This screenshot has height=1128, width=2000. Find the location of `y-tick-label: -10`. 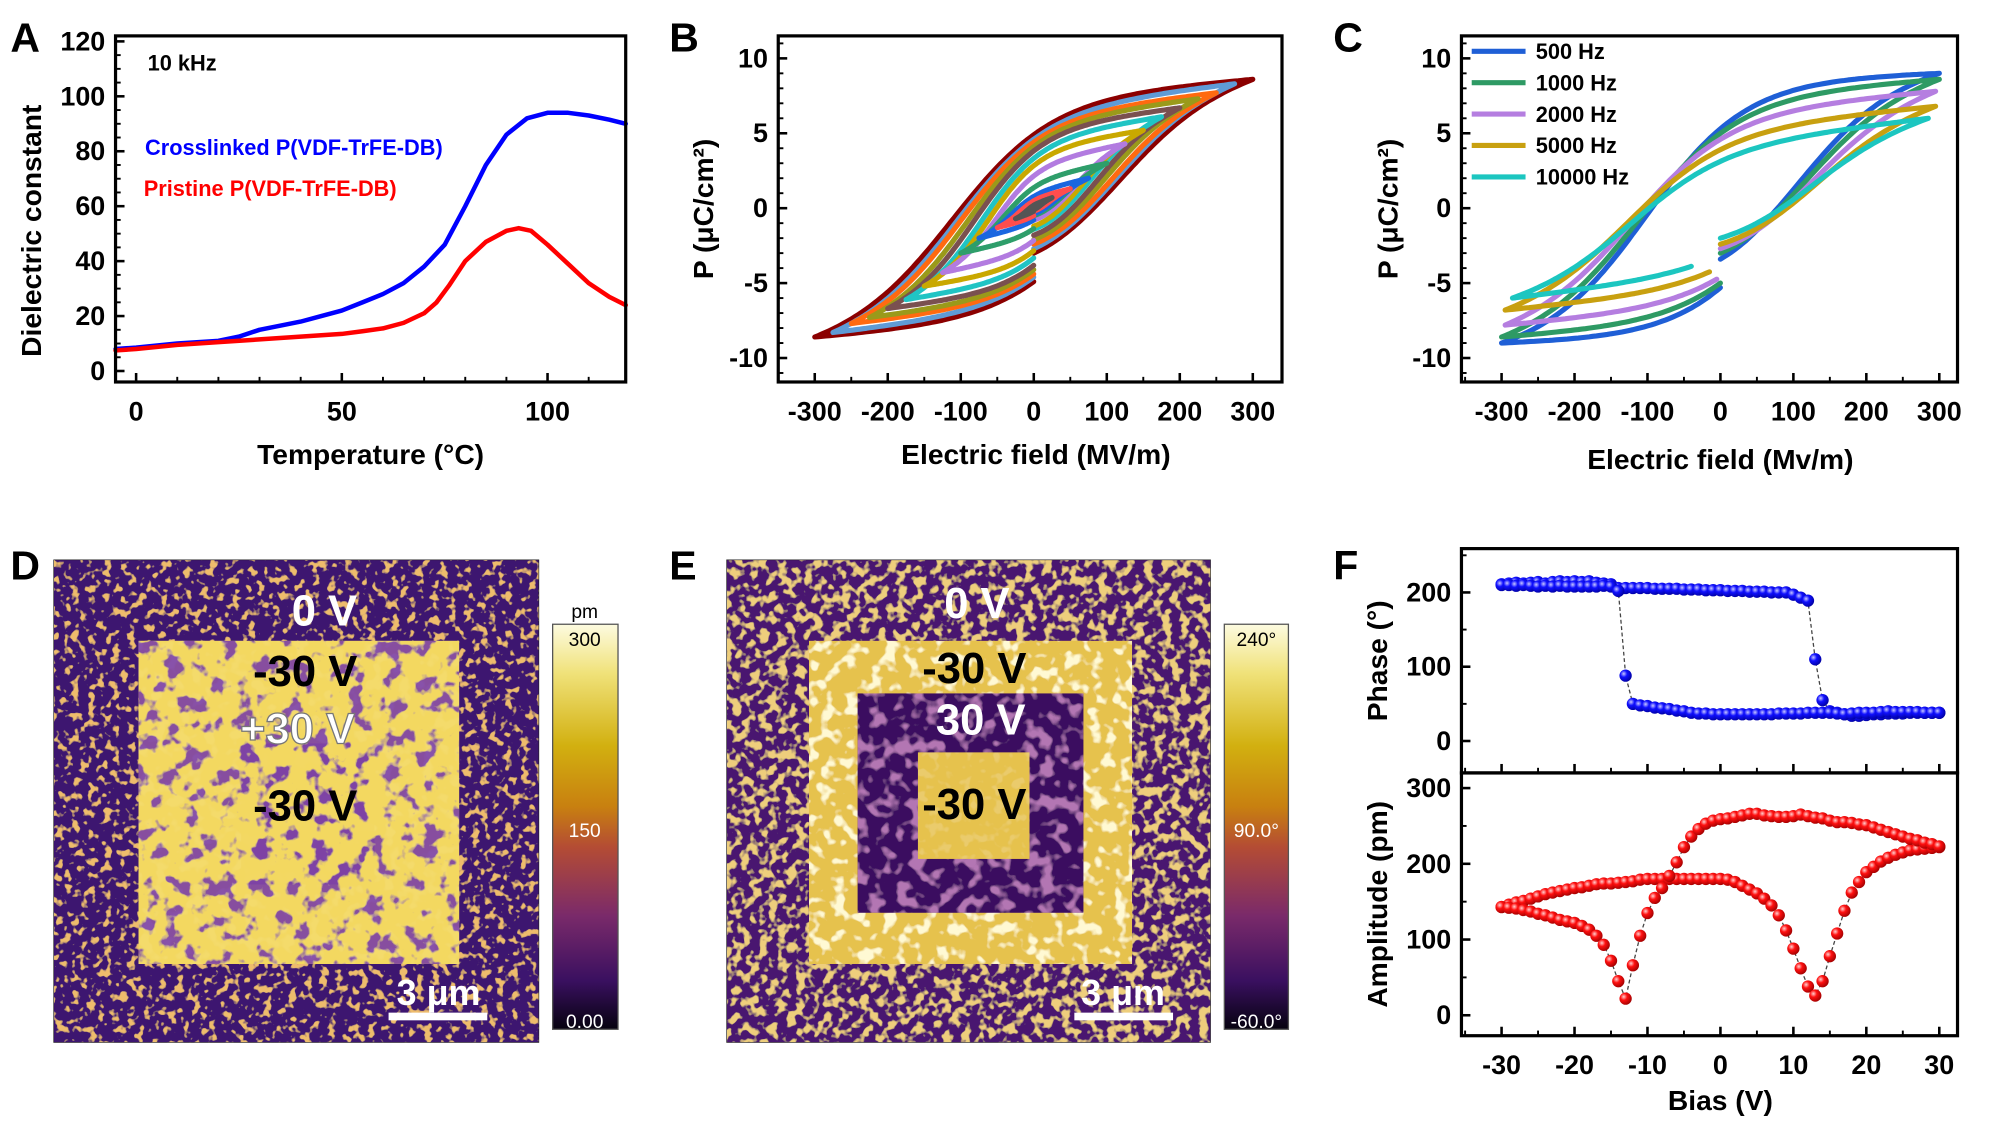

y-tick-label: -10 is located at coordinates (1431, 358).